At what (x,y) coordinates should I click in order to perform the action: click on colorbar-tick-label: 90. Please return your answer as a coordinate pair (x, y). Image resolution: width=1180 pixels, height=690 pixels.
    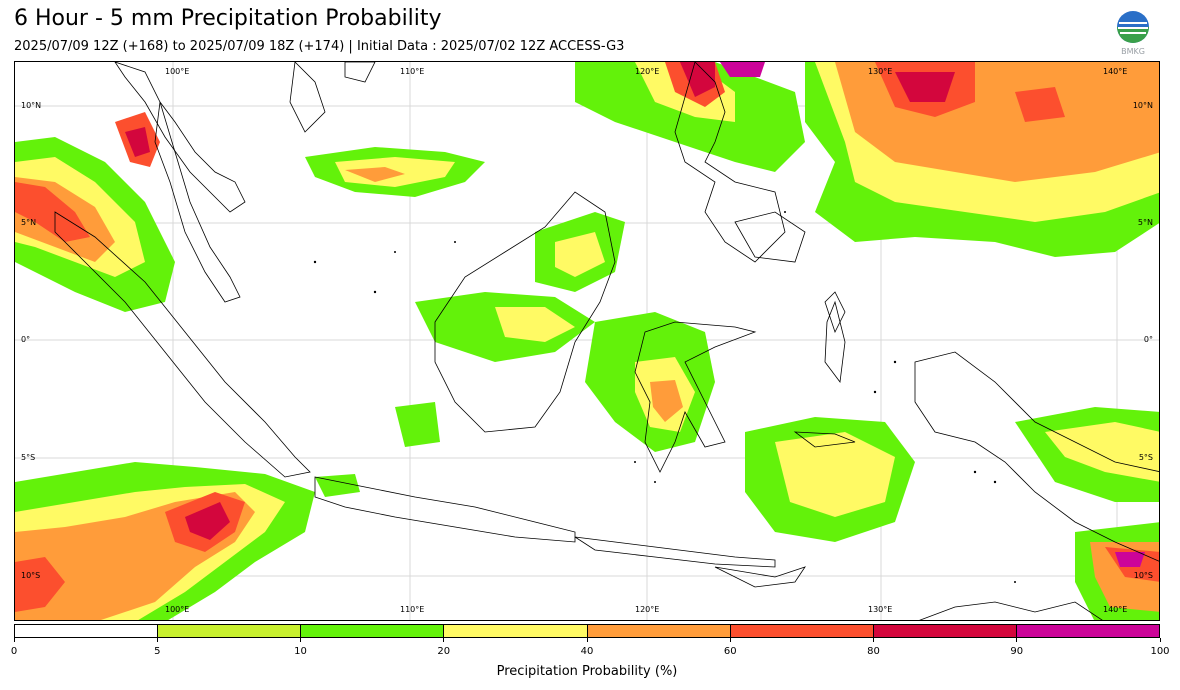
    Looking at the image, I should click on (1017, 651).